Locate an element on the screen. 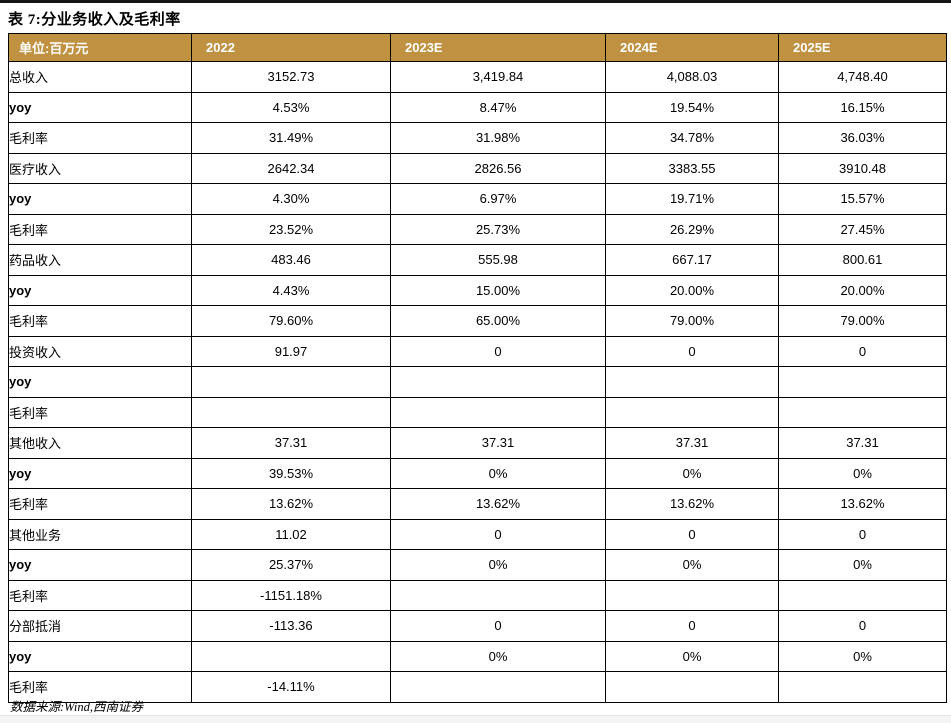  table-header-row: 单位:百万元 2022 2023E 2024E 2025E is located at coordinates (477, 47).